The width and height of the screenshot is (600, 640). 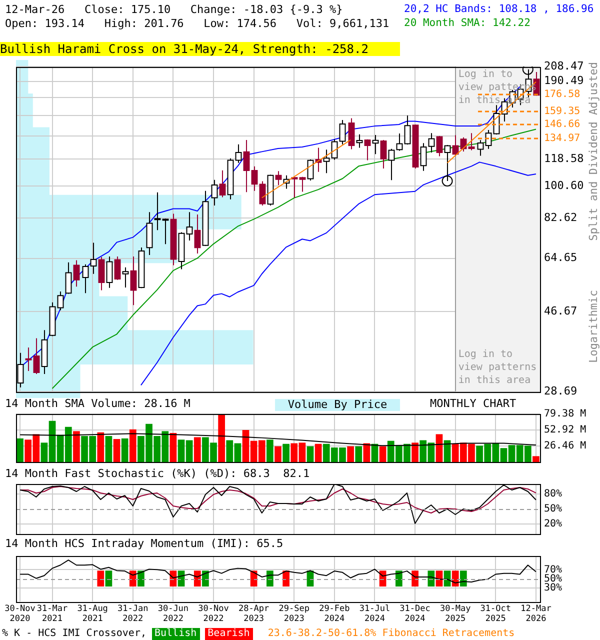 What do you see at coordinates (337, 404) in the screenshot?
I see `text: Volume By Price` at bounding box center [337, 404].